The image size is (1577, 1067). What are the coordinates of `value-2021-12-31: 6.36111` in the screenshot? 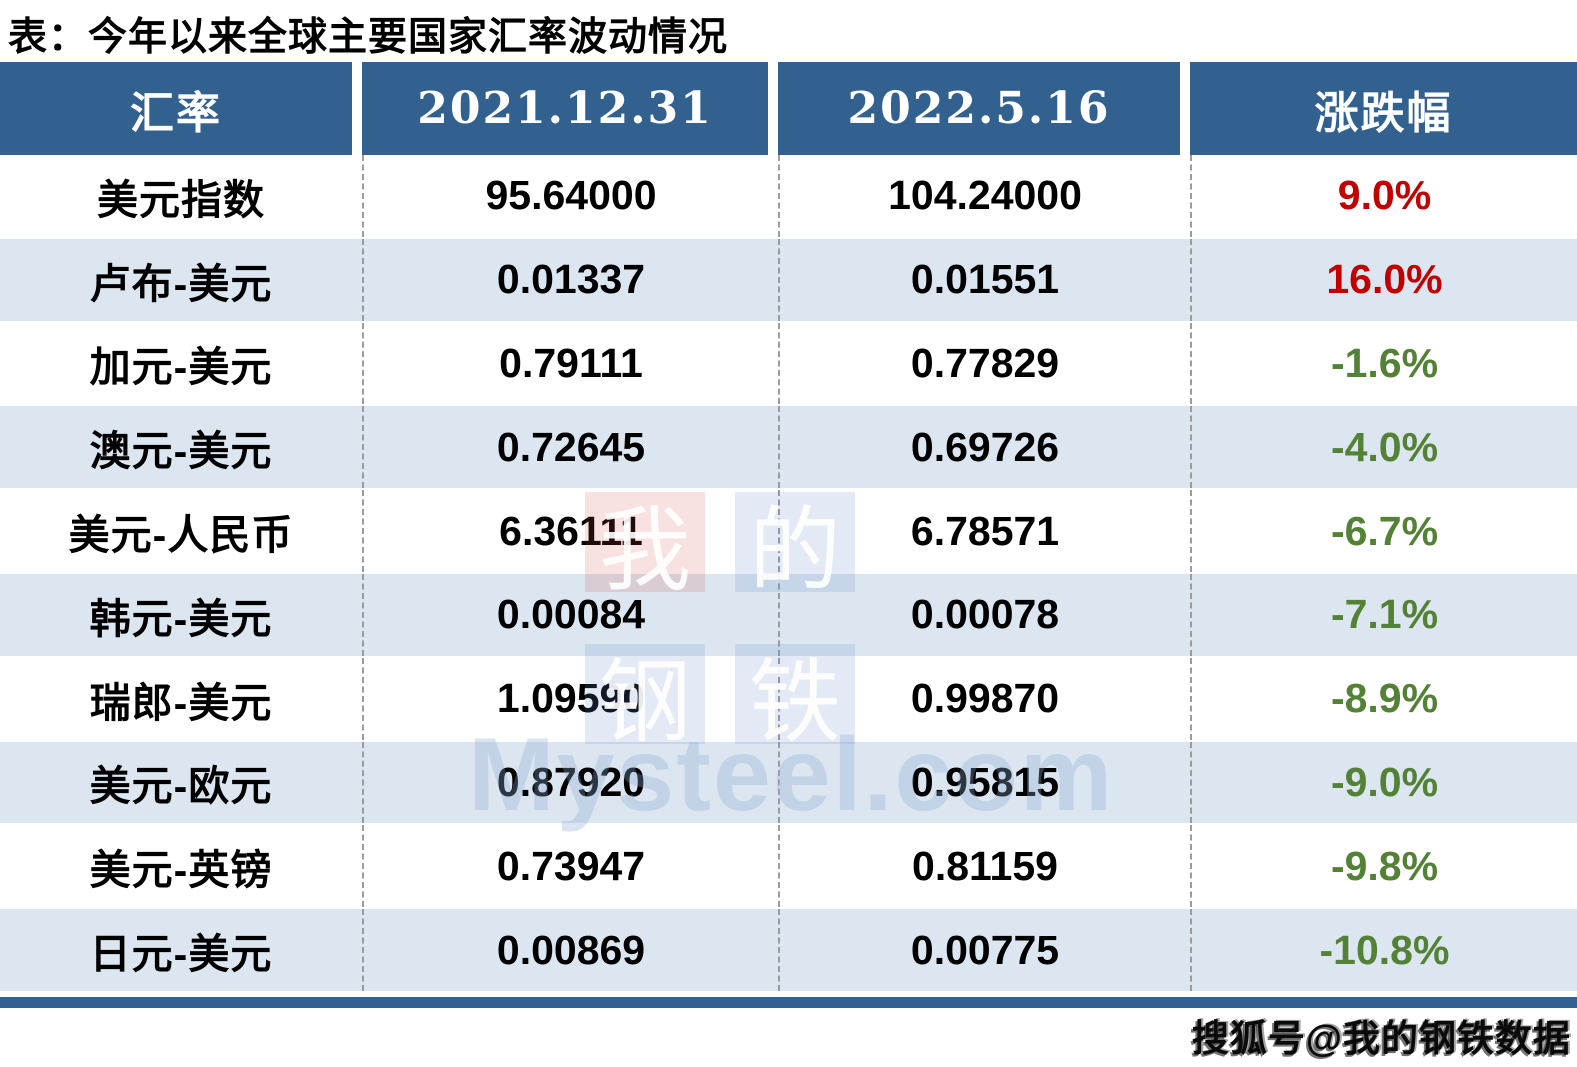 It's located at (570, 531).